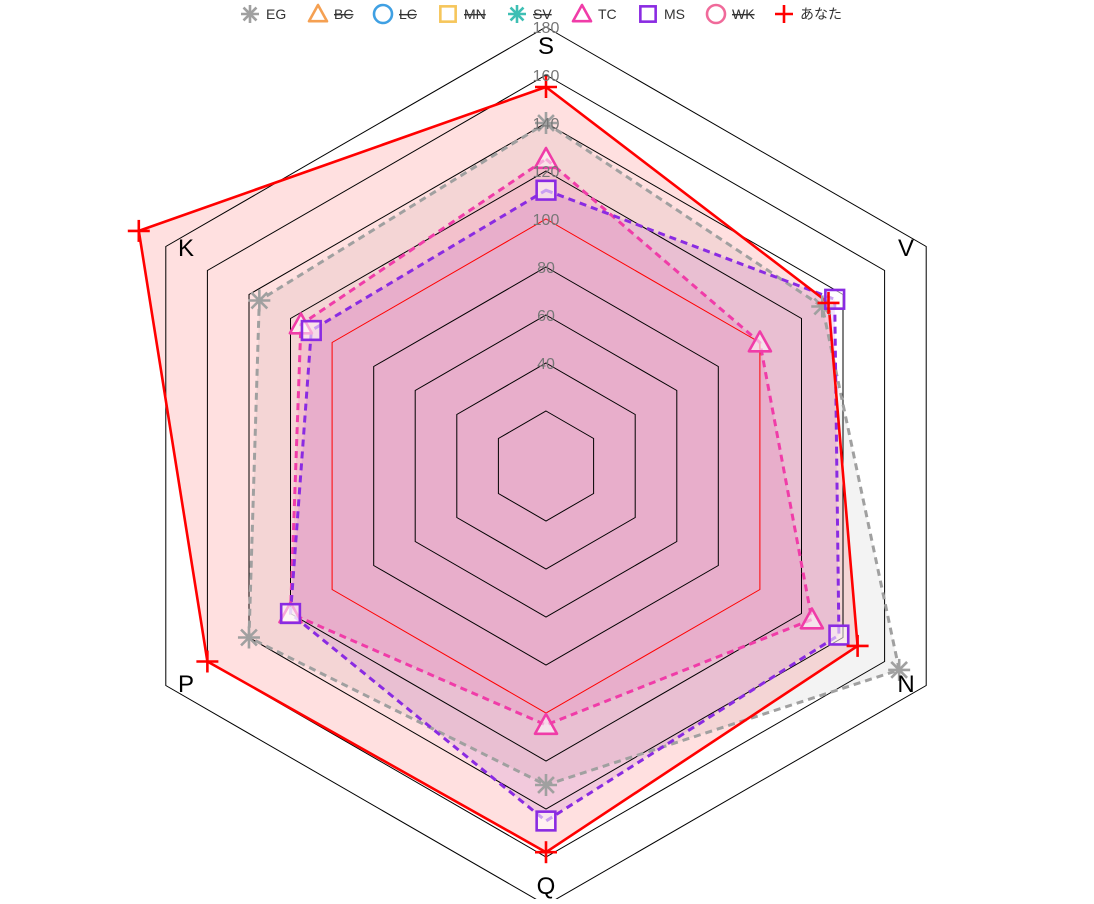  What do you see at coordinates (546, 268) in the screenshot?
I see `tick-label-80: 80` at bounding box center [546, 268].